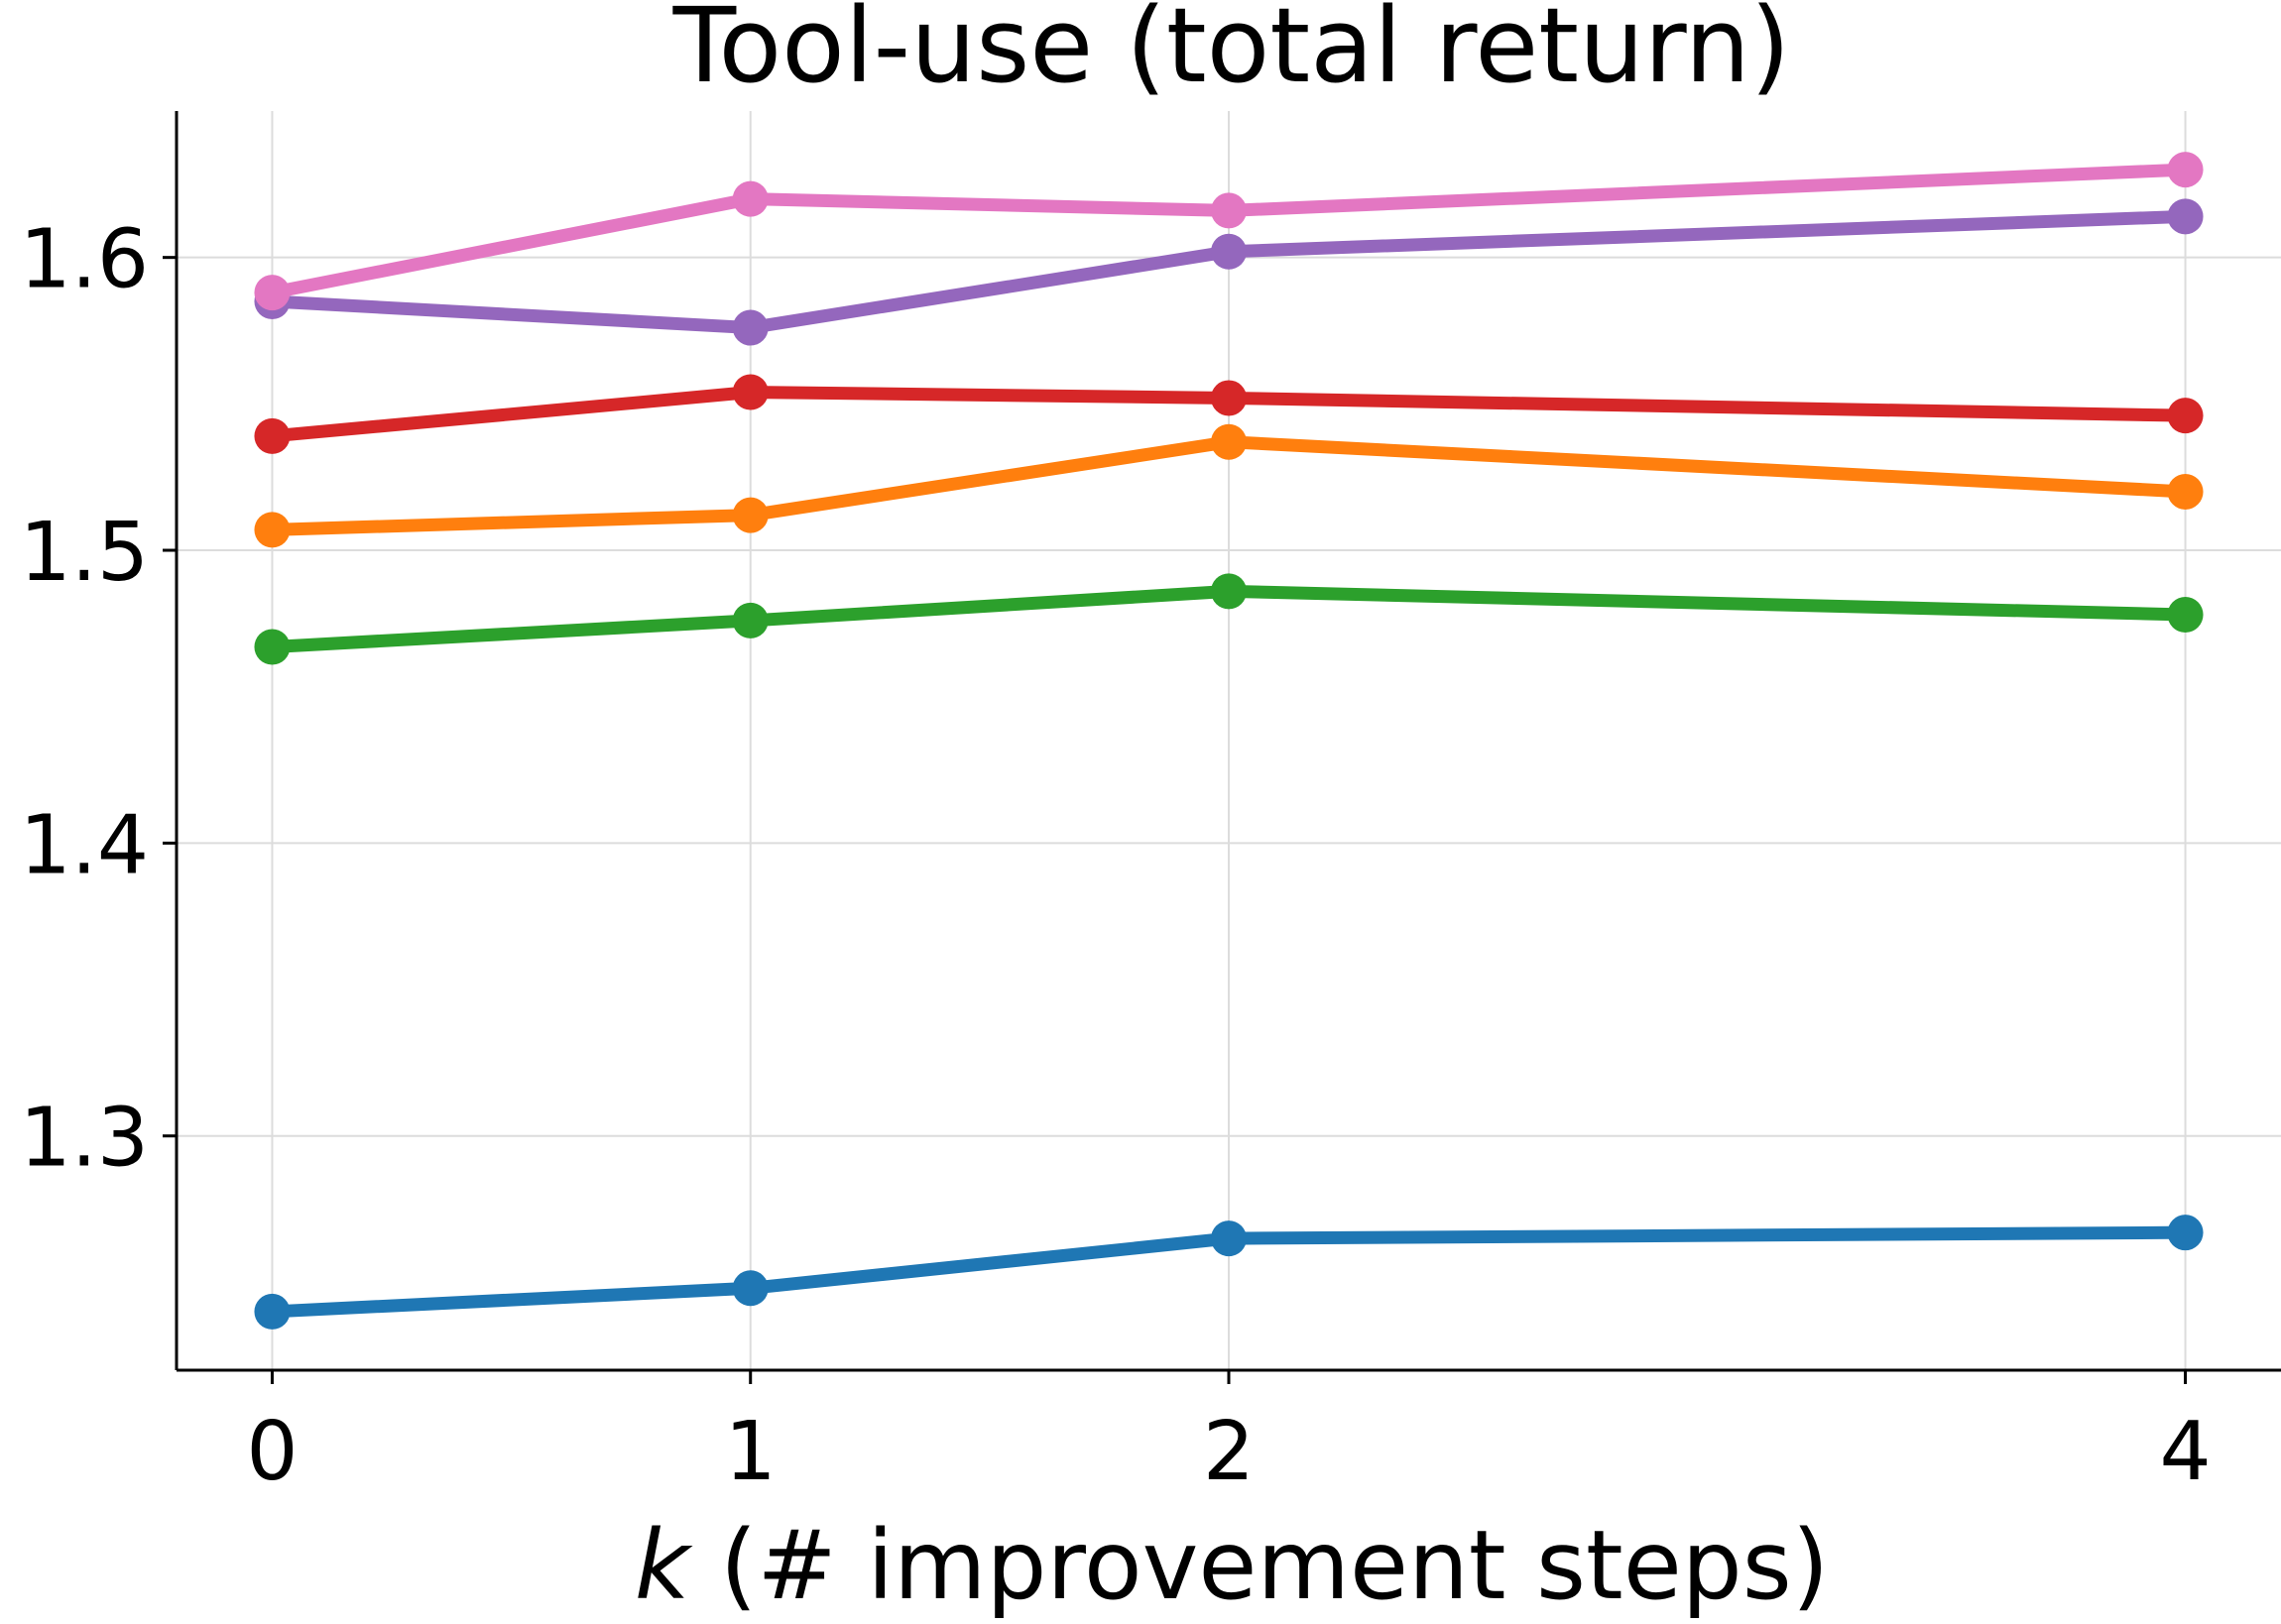 This screenshot has height=1624, width=2281. What do you see at coordinates (272, 1452) in the screenshot?
I see `x-tick-label-0: 0` at bounding box center [272, 1452].